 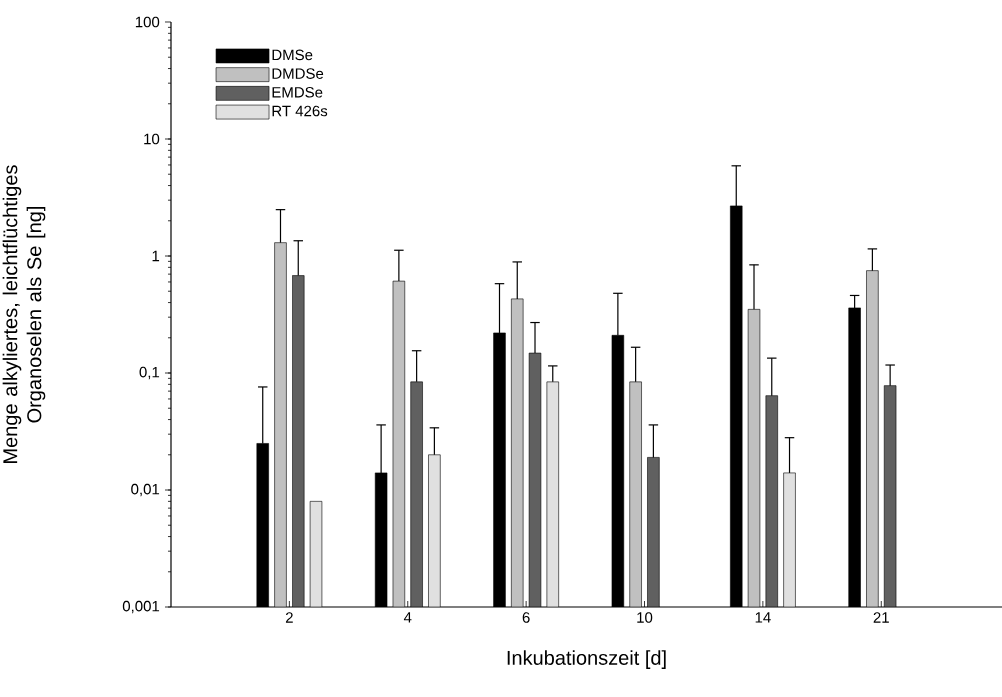 I want to click on y-tick-label: 0,01, so click(x=145, y=490).